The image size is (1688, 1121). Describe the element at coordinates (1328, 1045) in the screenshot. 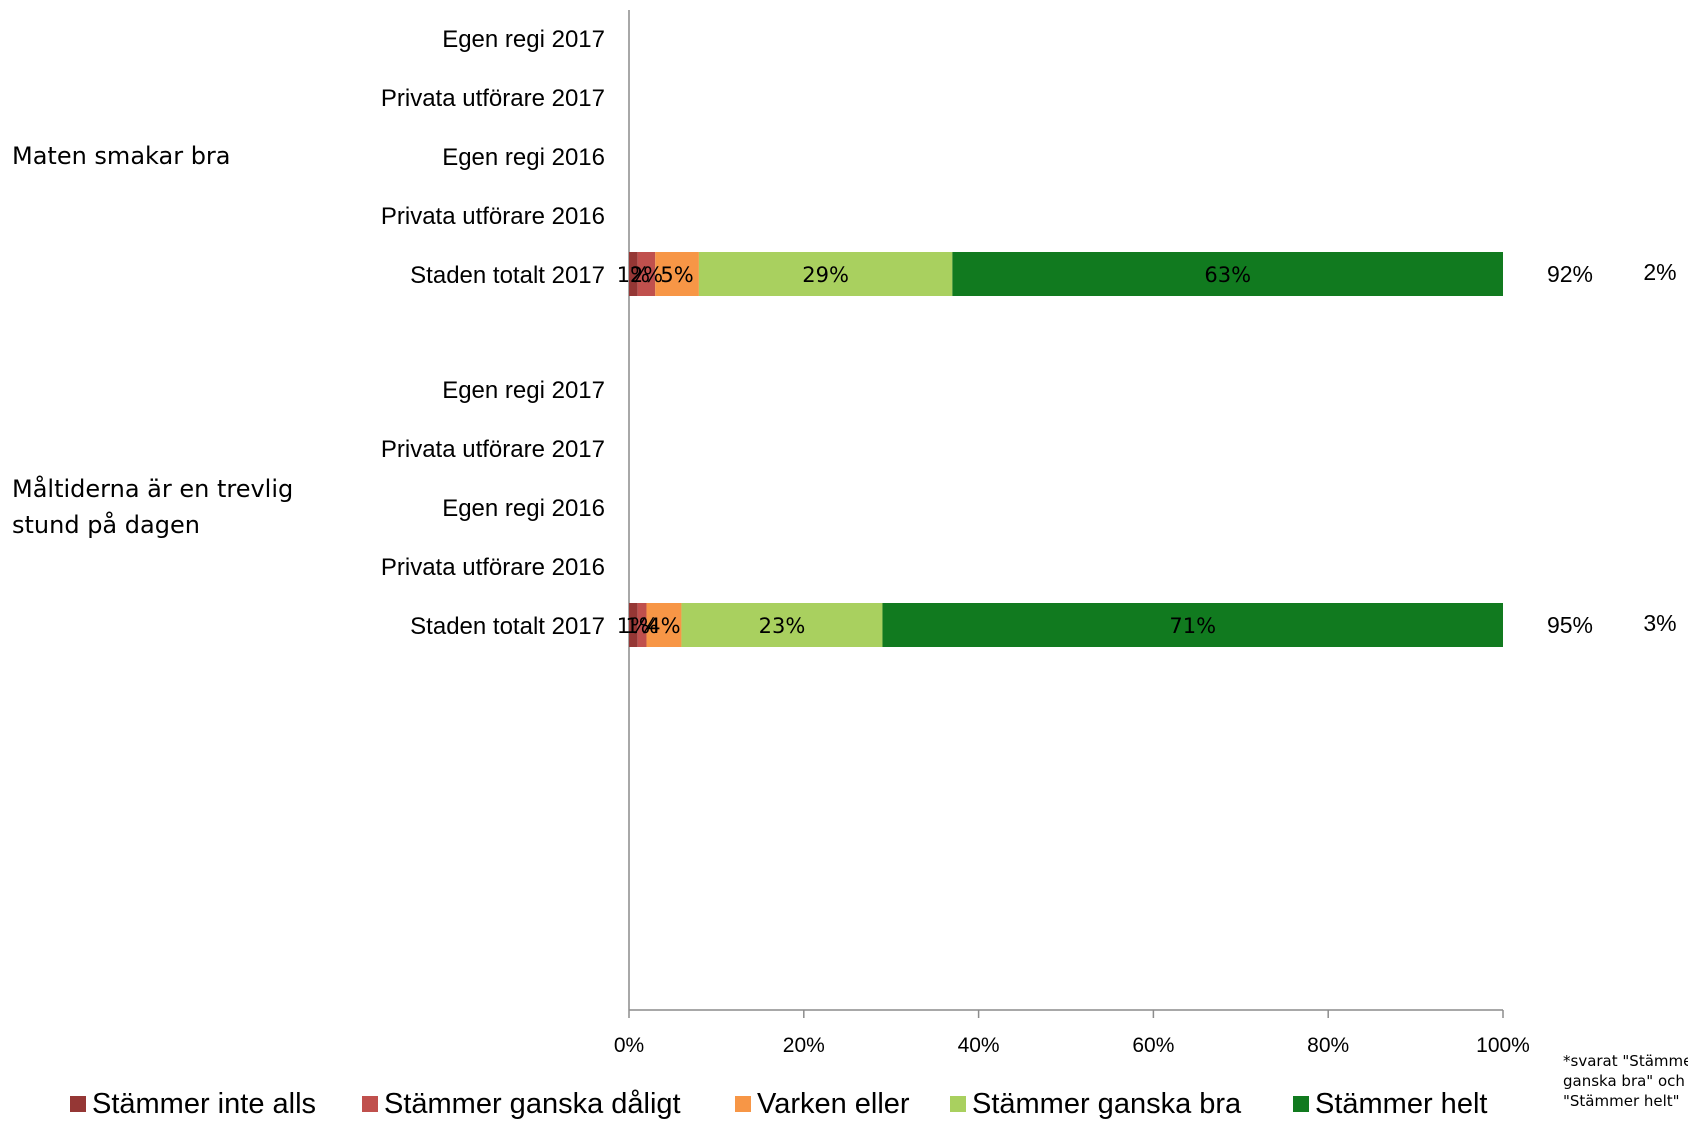

I see `x-tick-label: 80%` at that location.